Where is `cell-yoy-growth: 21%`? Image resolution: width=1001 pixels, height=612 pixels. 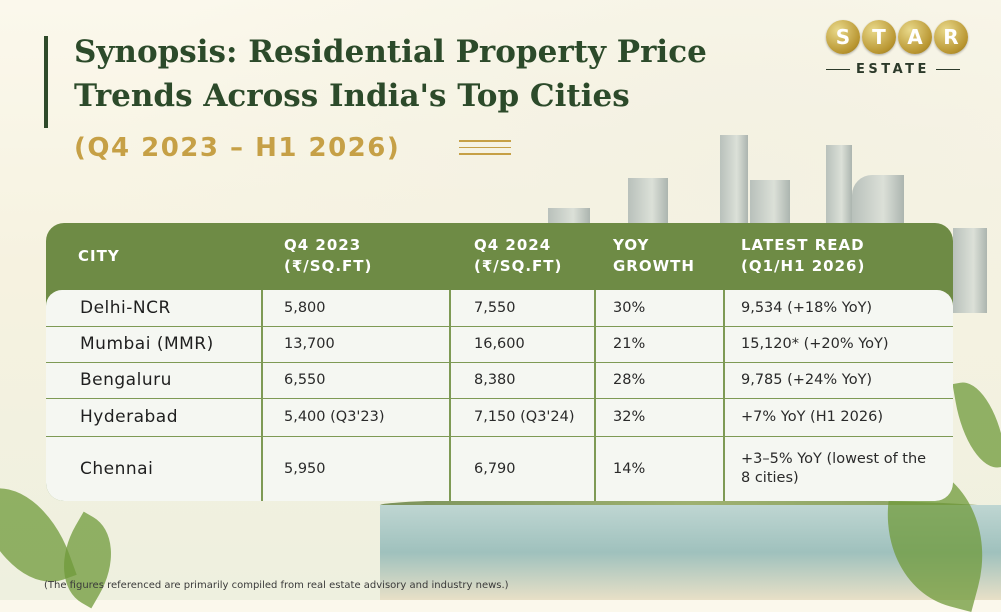 cell-yoy-growth: 21% is located at coordinates (629, 344).